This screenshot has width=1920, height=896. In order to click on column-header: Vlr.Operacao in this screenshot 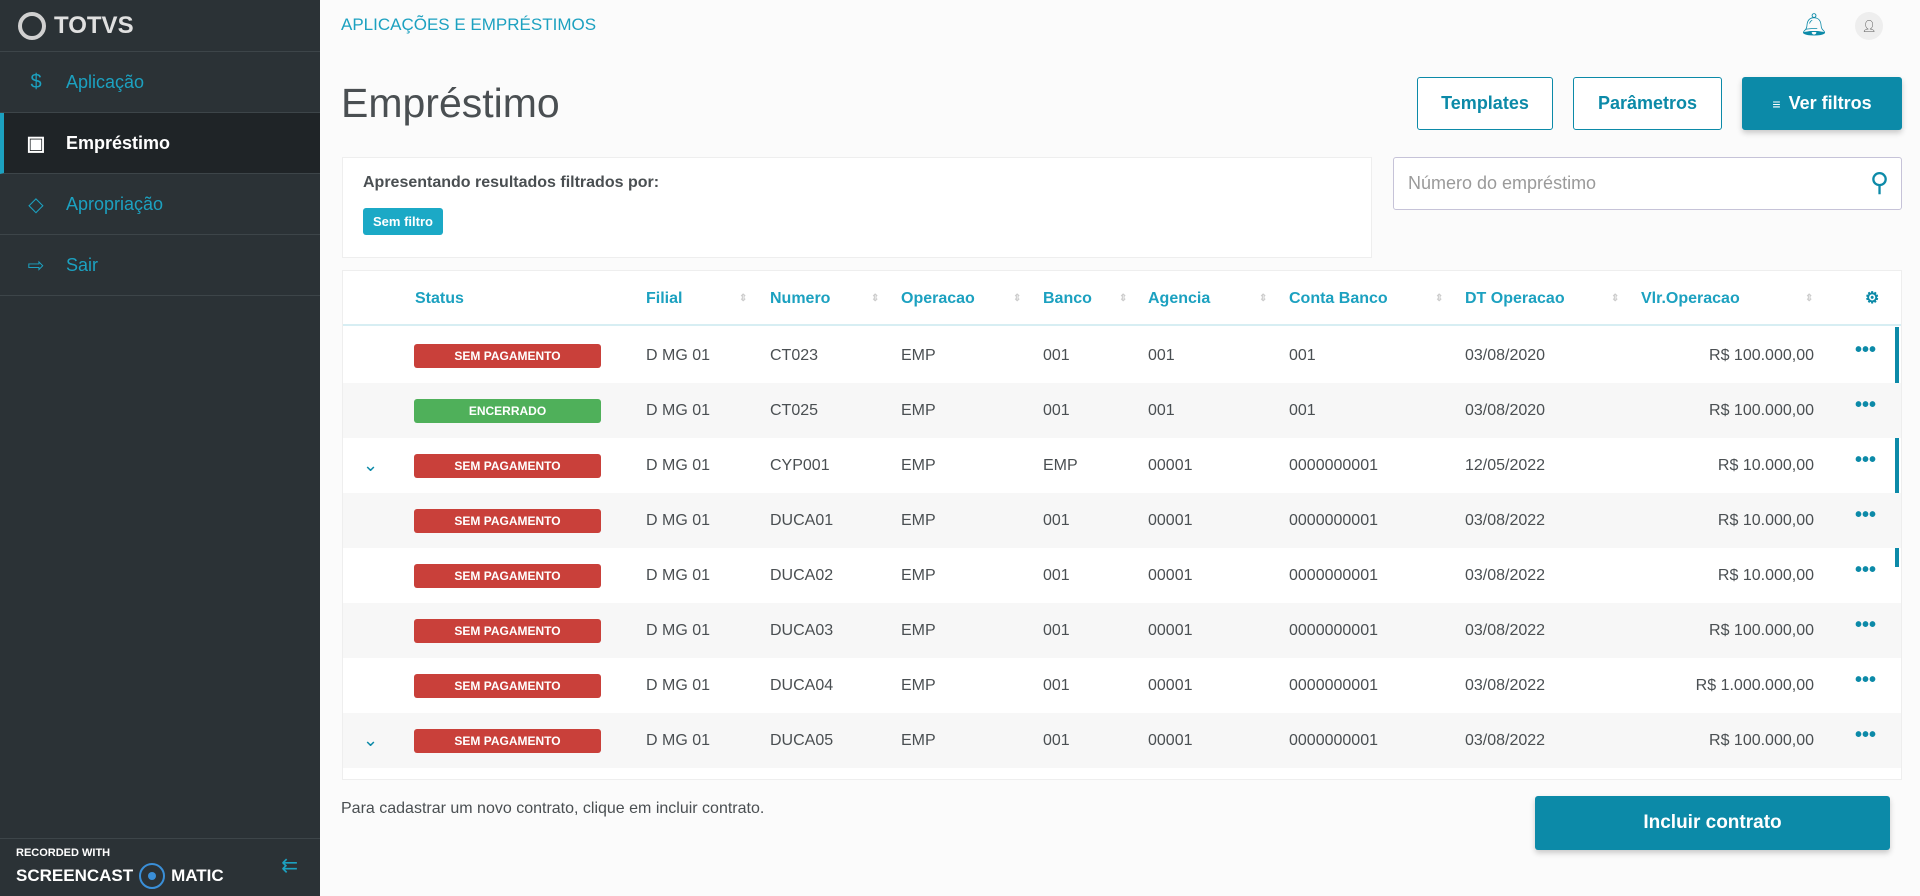, I will do `click(1690, 298)`.